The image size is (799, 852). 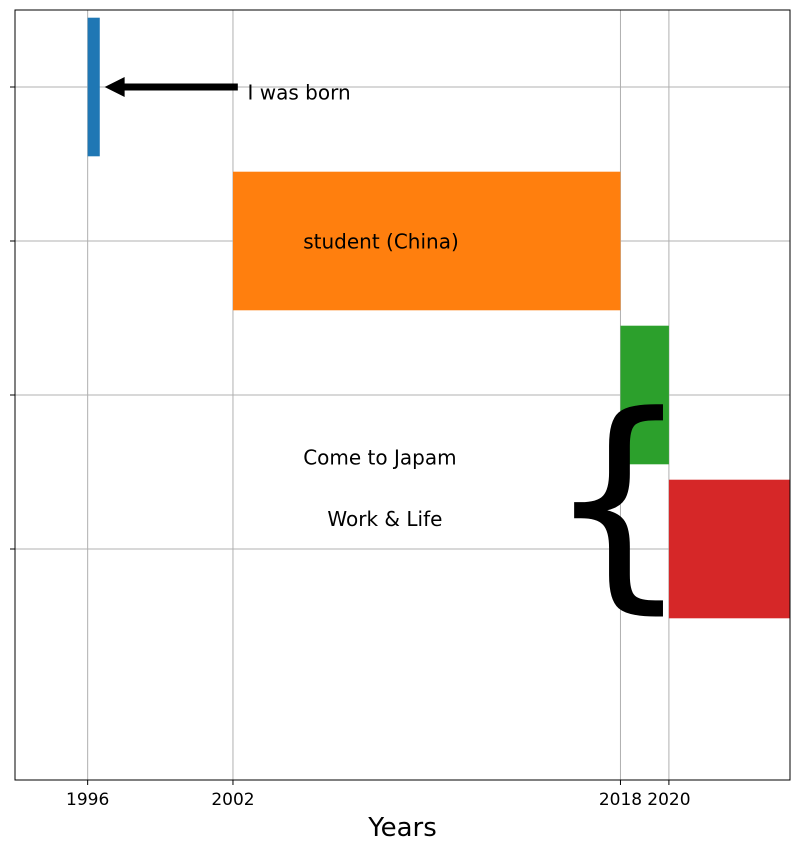 What do you see at coordinates (381, 242) in the screenshot?
I see `annotation-2: student (China)` at bounding box center [381, 242].